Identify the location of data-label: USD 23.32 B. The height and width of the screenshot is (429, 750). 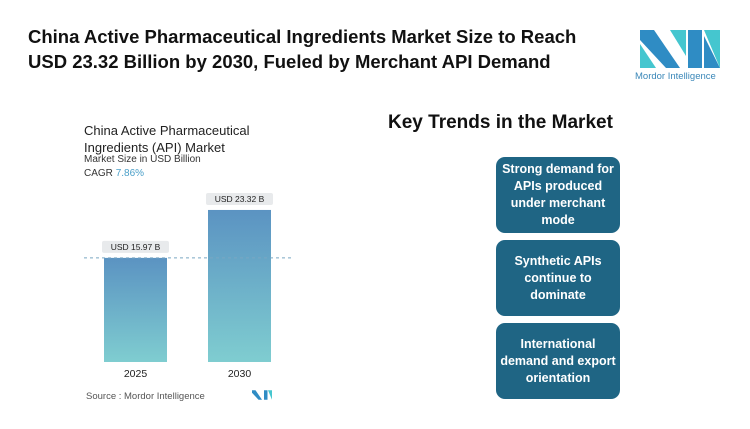
(240, 199).